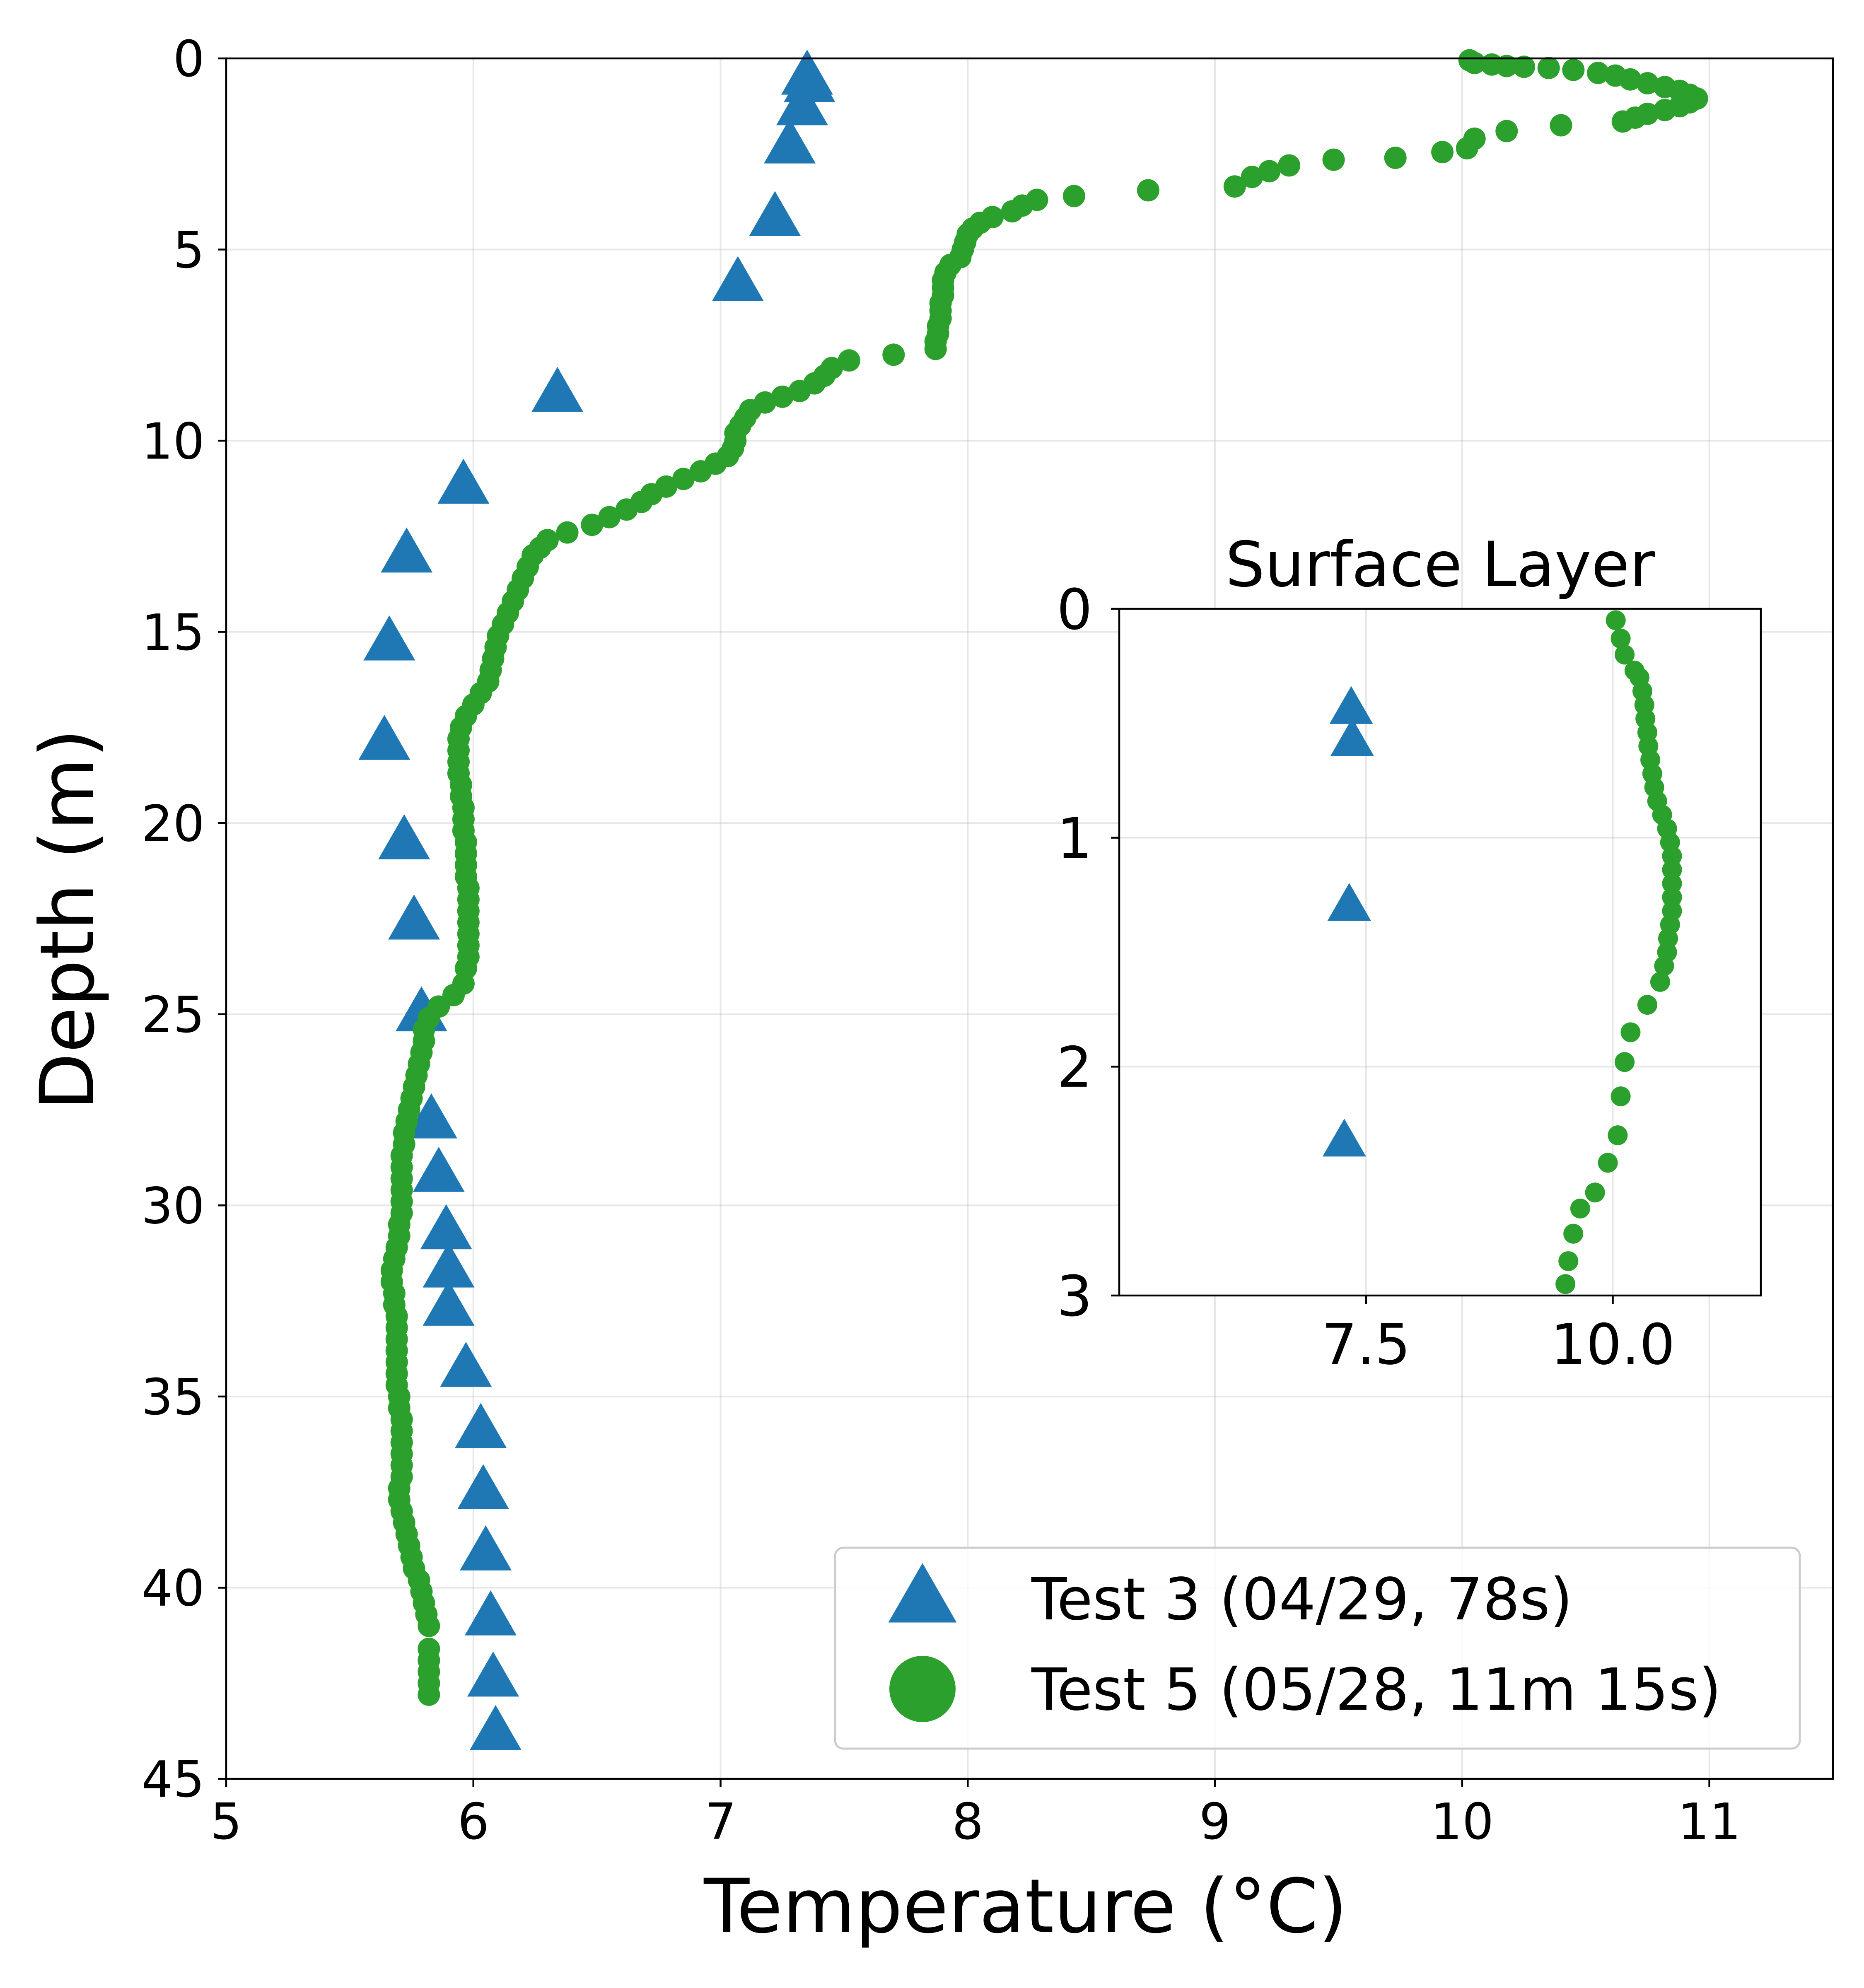  What do you see at coordinates (1074, 609) in the screenshot?
I see `inset-y-tick-label: 0` at bounding box center [1074, 609].